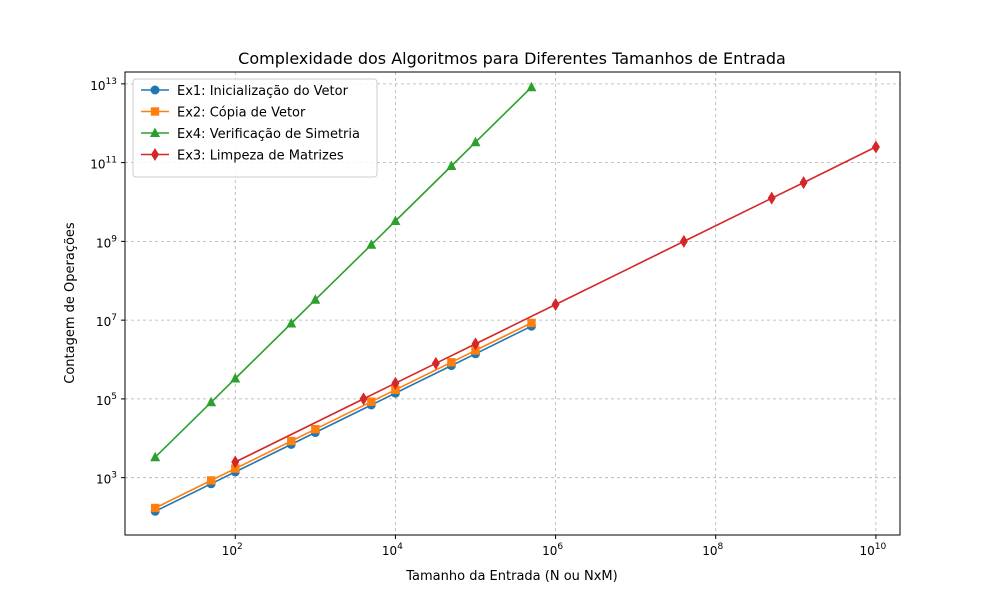 The width and height of the screenshot is (1000, 600). I want to click on y-tick-exponent: 13, so click(111, 82).